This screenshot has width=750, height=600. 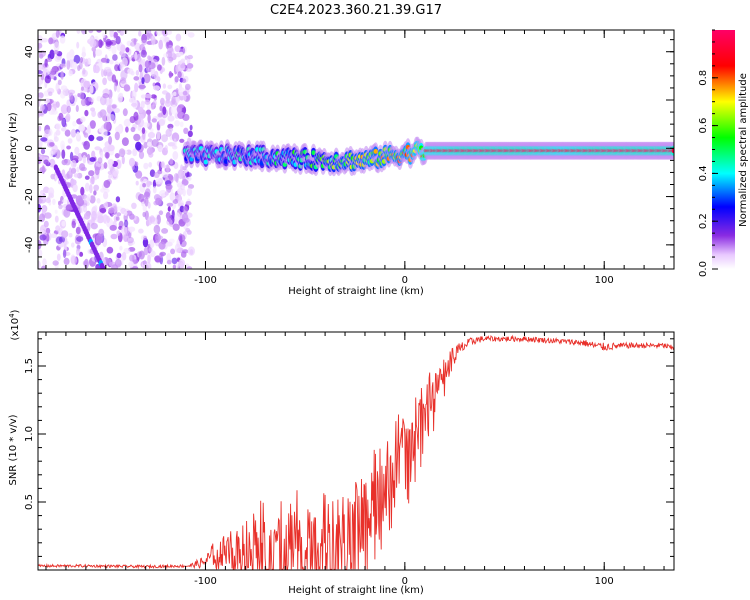 What do you see at coordinates (29, 245) in the screenshot?
I see `spectrogram-y-tick-label: -40` at bounding box center [29, 245].